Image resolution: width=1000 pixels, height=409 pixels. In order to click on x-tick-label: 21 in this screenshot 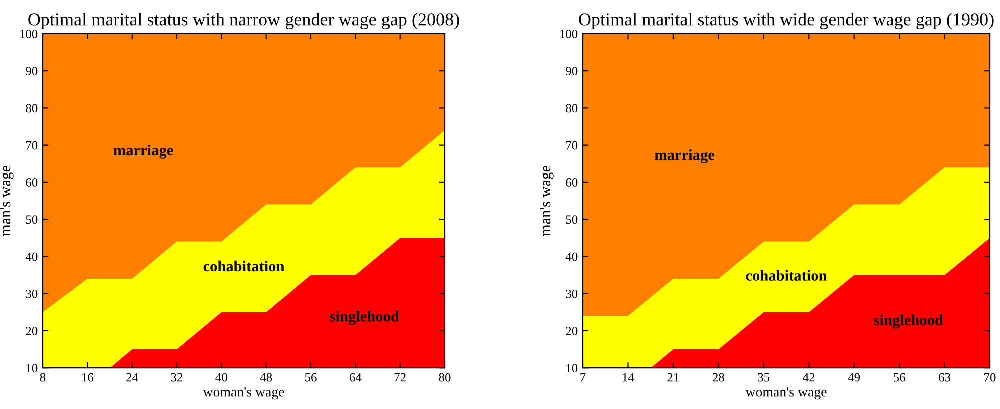, I will do `click(673, 377)`.